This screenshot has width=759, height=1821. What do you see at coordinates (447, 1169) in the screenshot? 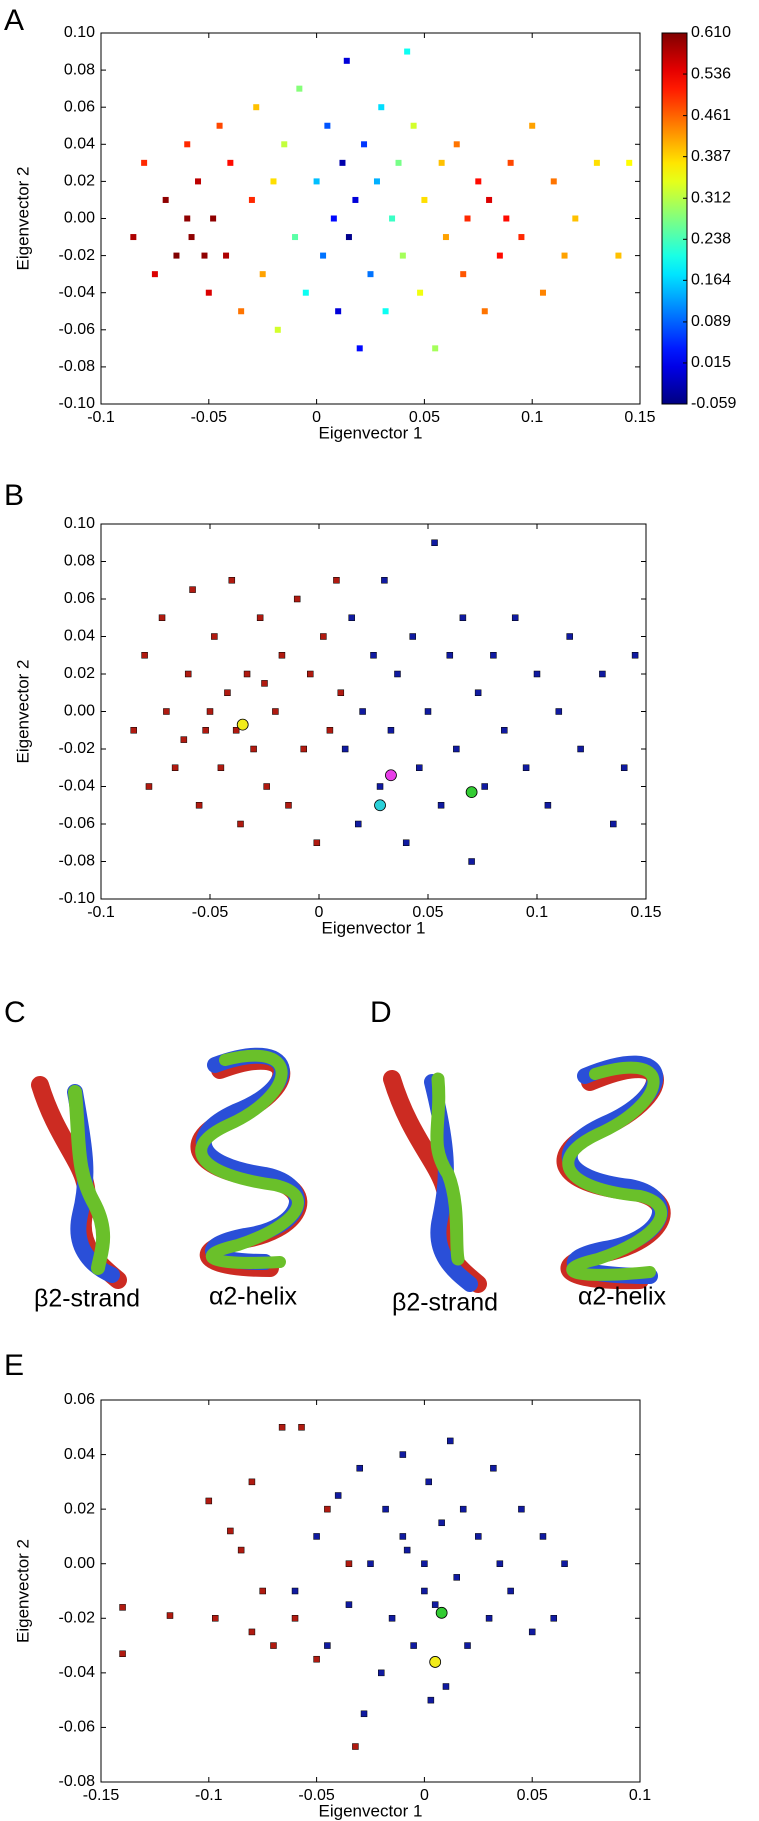
I see `strand-green` at bounding box center [447, 1169].